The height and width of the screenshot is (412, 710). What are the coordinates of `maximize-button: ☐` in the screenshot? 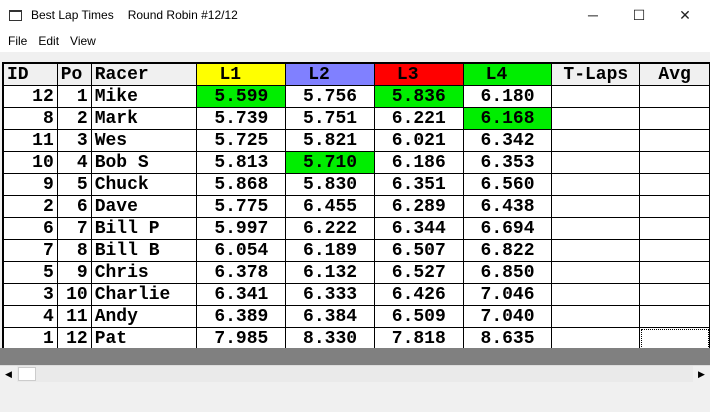 It's located at (639, 14).